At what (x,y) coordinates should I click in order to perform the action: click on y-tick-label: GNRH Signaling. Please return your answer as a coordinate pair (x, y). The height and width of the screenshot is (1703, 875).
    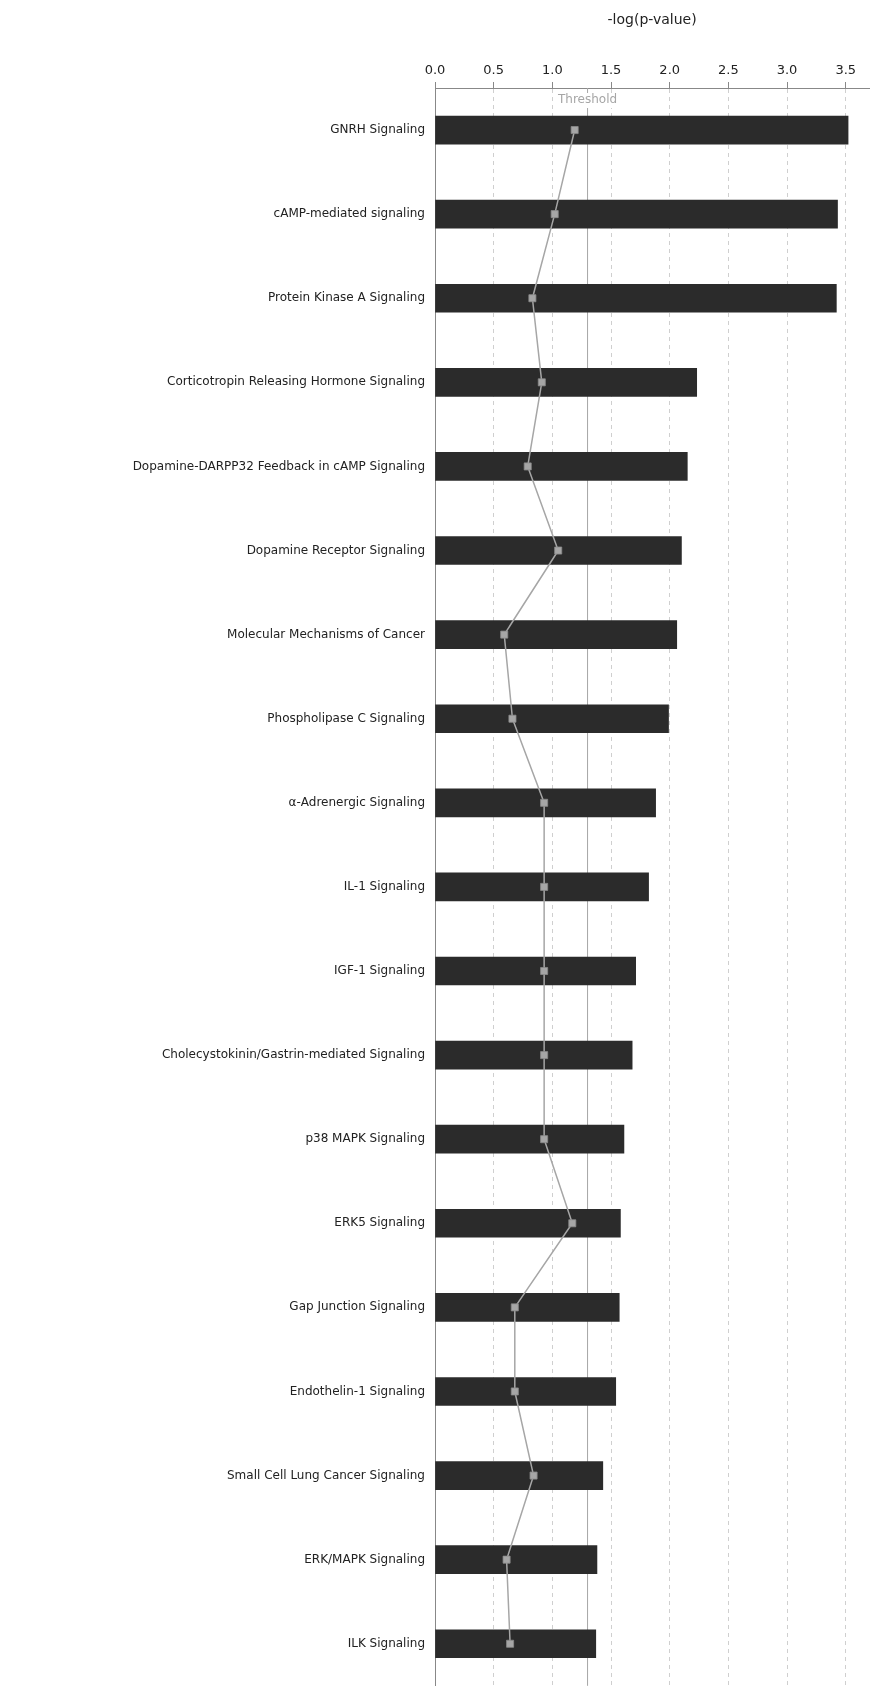
    Looking at the image, I should click on (377, 129).